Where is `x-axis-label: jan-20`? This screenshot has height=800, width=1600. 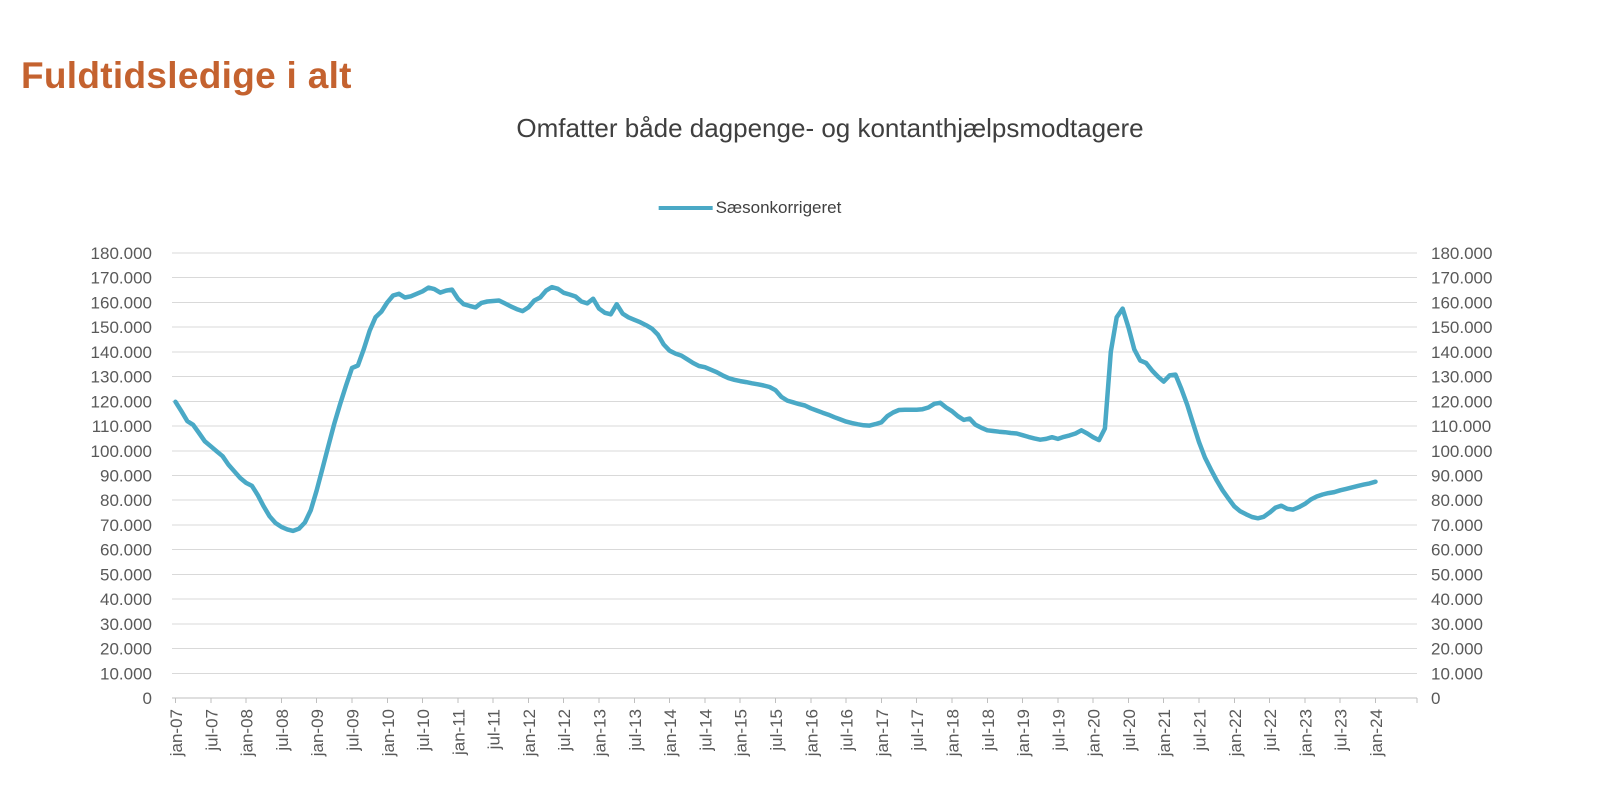
x-axis-label: jan-20 is located at coordinates (1094, 733).